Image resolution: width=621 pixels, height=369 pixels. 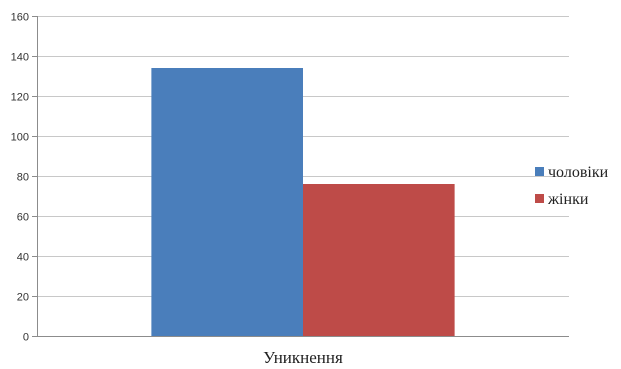 What do you see at coordinates (26, 338) in the screenshot?
I see `y-tick-label: 0` at bounding box center [26, 338].